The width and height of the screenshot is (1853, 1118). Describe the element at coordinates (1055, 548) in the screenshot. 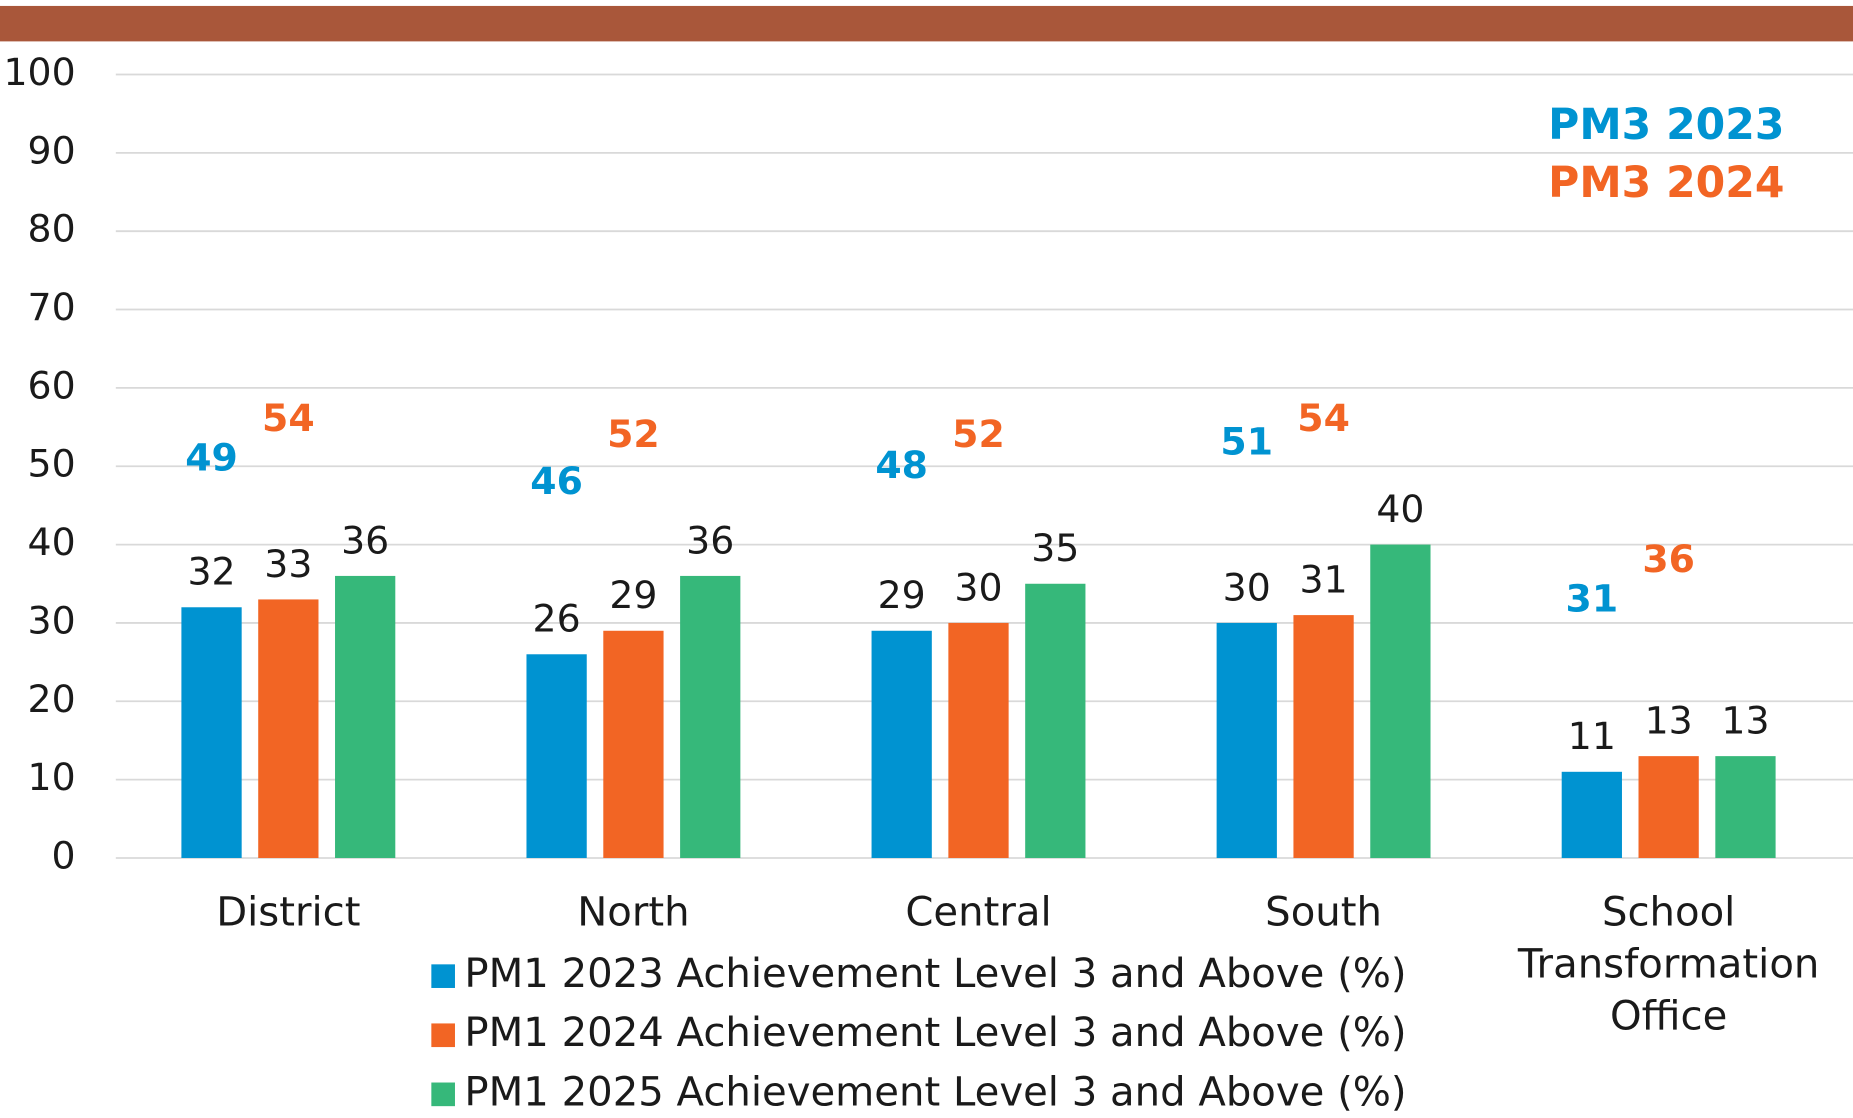

I see `data-label: 35` at that location.